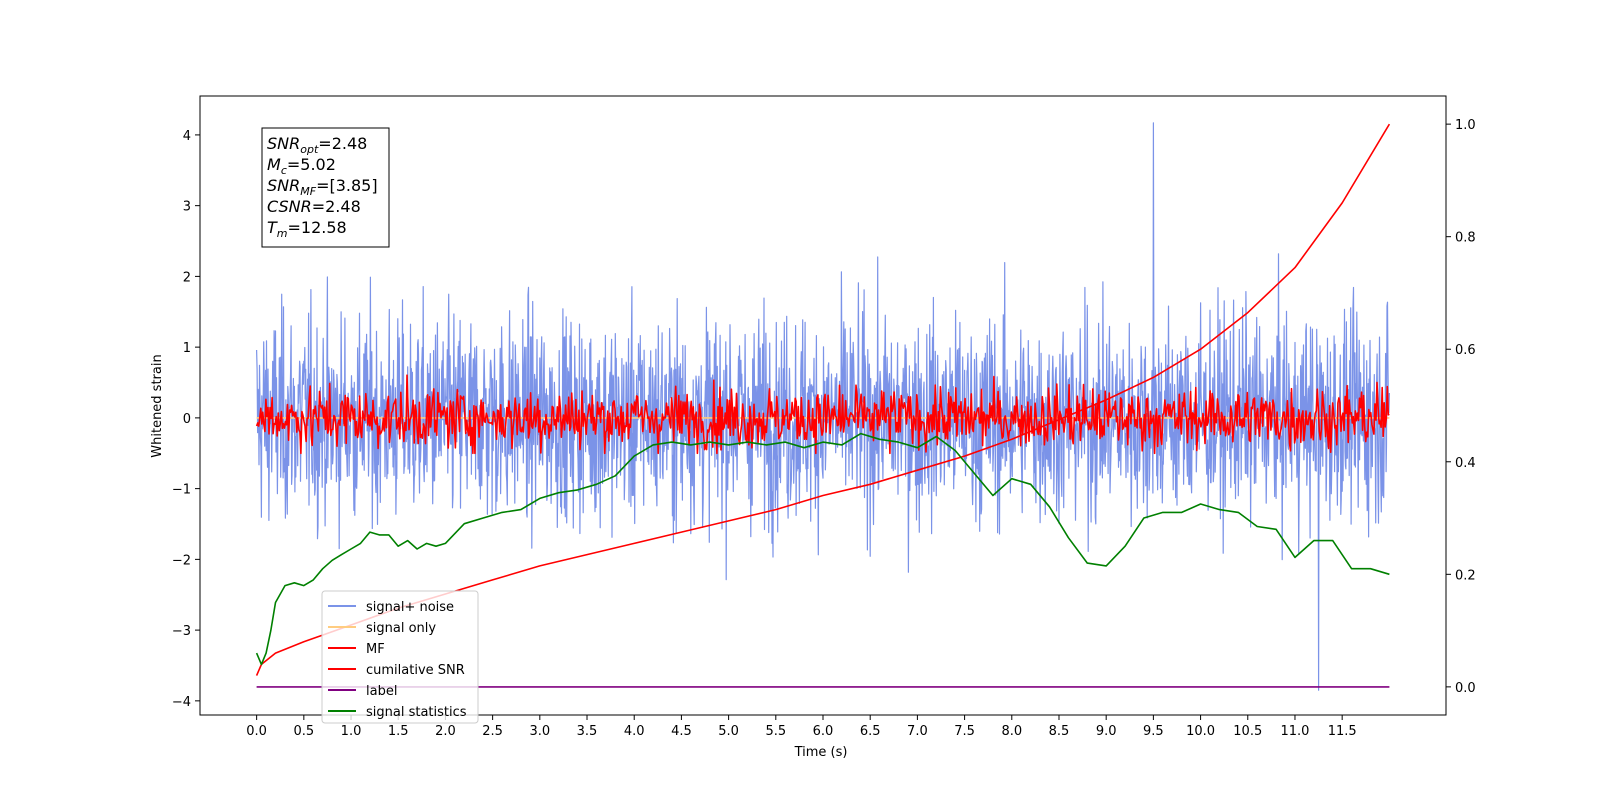 The width and height of the screenshot is (1600, 800). Describe the element at coordinates (1465, 688) in the screenshot. I see `y-right-tick-label: 0.0` at that location.